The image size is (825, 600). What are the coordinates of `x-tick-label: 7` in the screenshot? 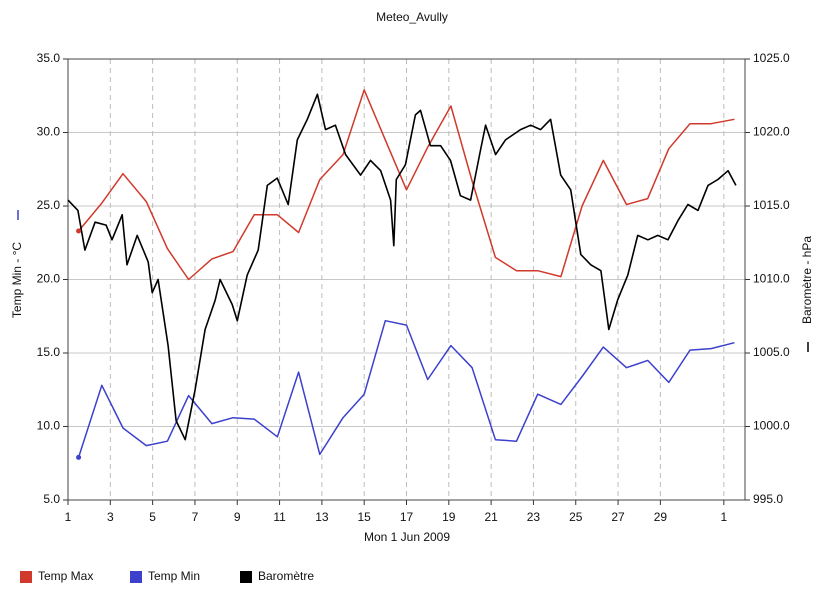 It's located at (195, 517).